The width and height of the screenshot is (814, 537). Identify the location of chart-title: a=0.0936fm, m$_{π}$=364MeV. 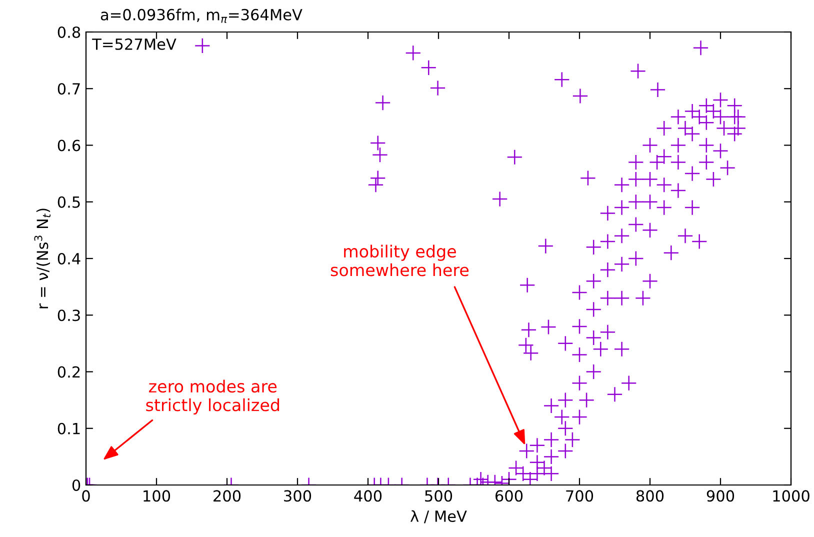
(201, 15).